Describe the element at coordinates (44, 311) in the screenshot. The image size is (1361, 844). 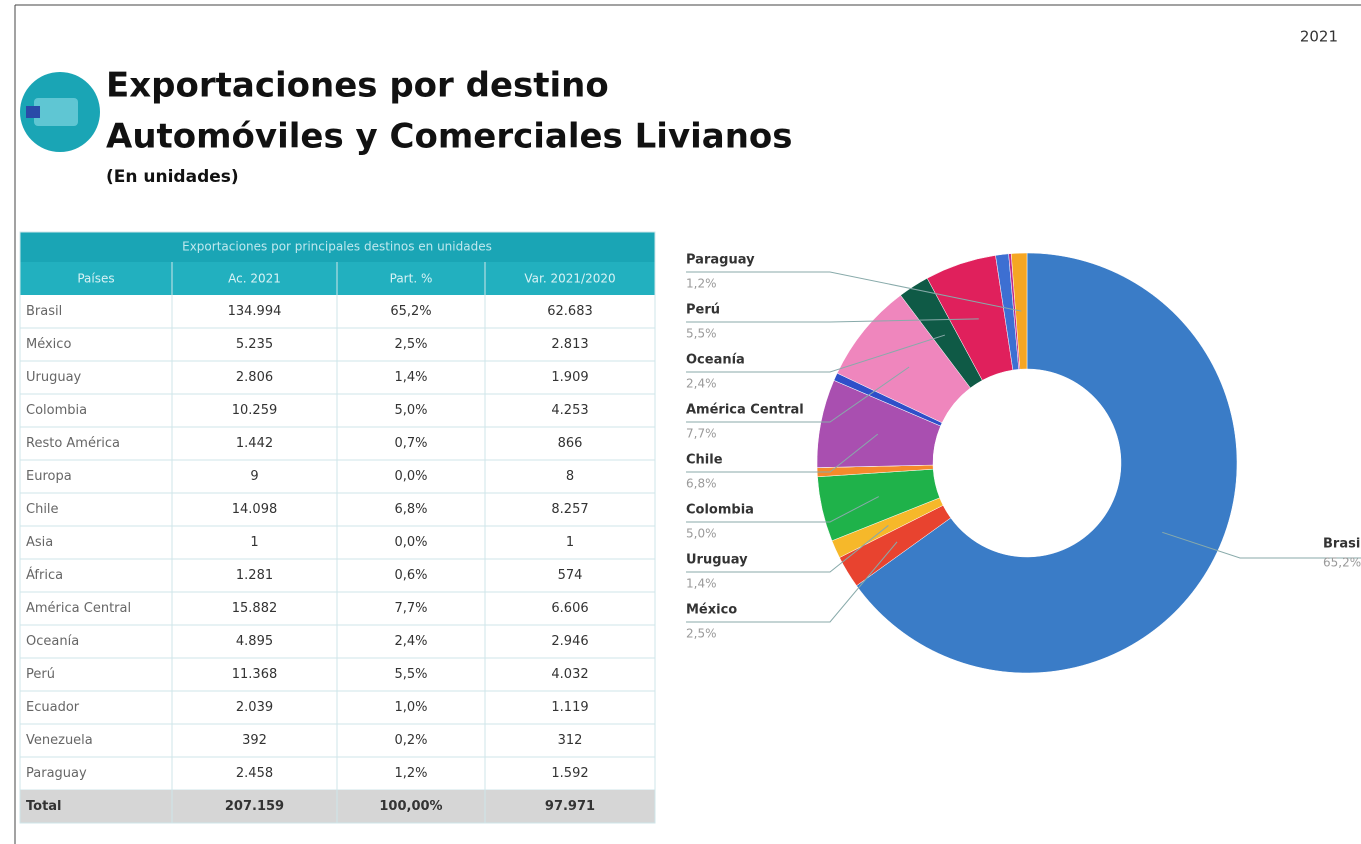
I see `cell: Brasil` at that location.